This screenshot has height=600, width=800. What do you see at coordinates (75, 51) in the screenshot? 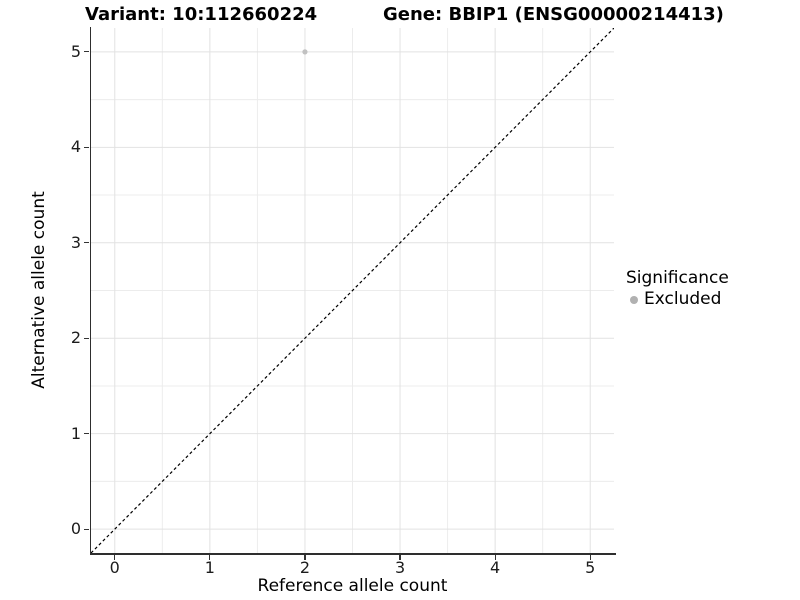
I see `y-tick-label: 5` at bounding box center [75, 51].